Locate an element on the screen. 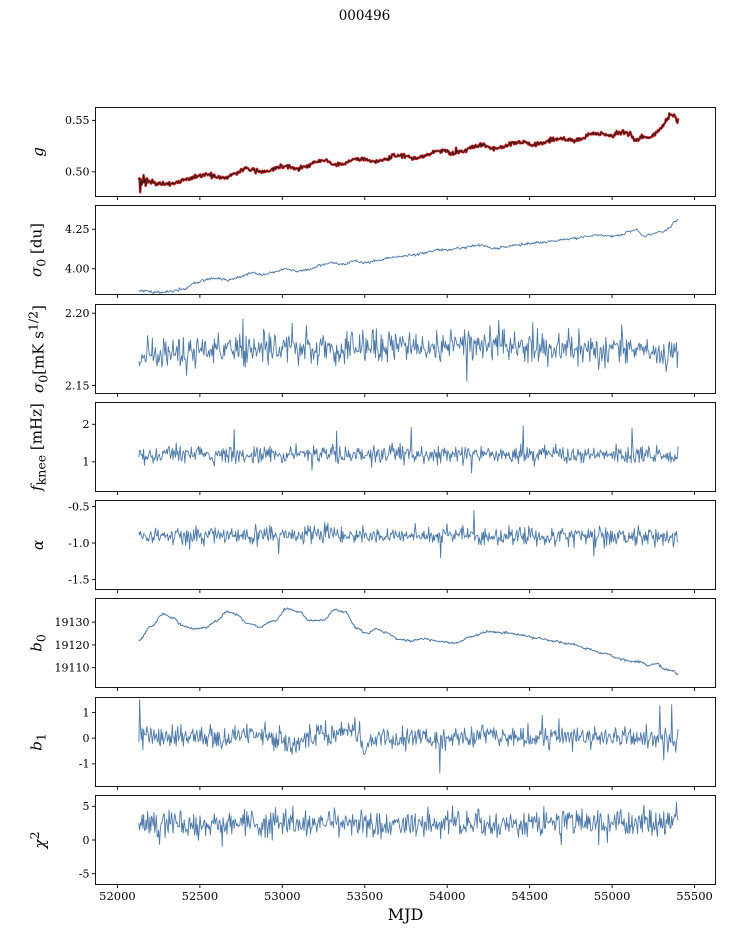  subplot-g-canvas: 0.50 0.55 is located at coordinates (390, 153).